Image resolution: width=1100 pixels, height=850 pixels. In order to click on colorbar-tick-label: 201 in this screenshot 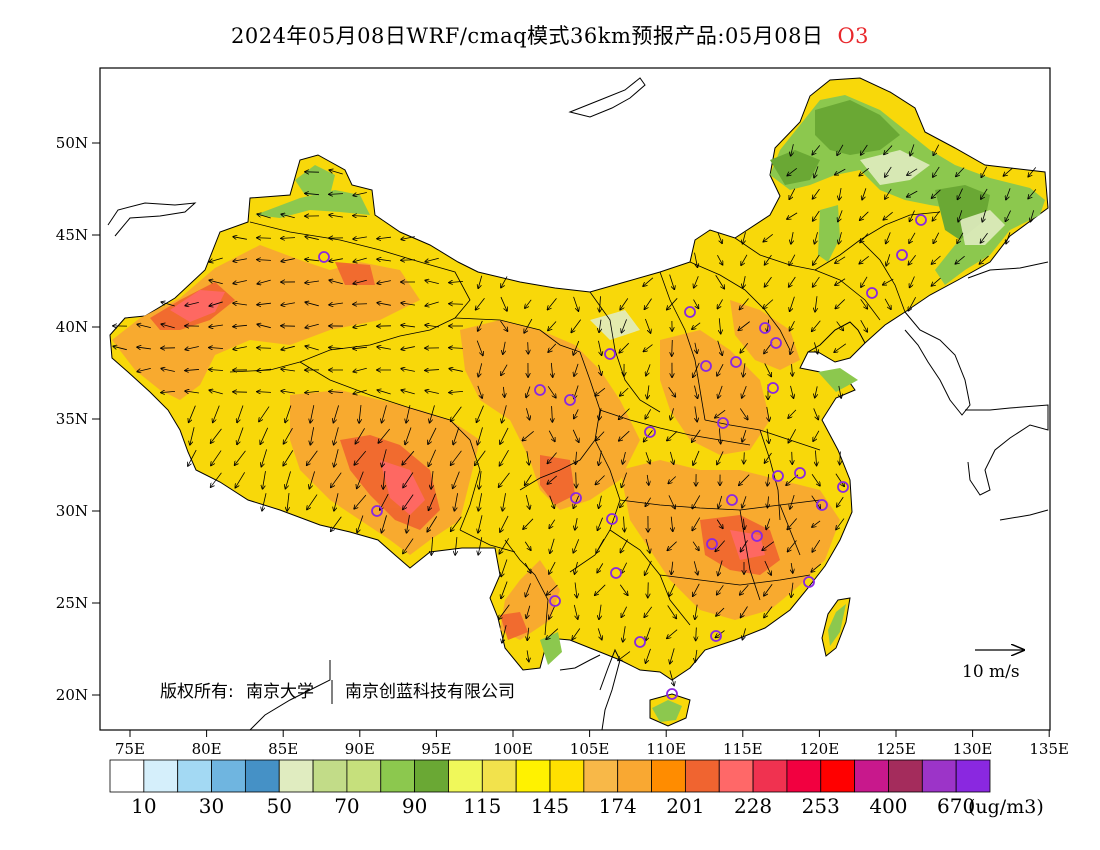, I will do `click(685, 806)`.